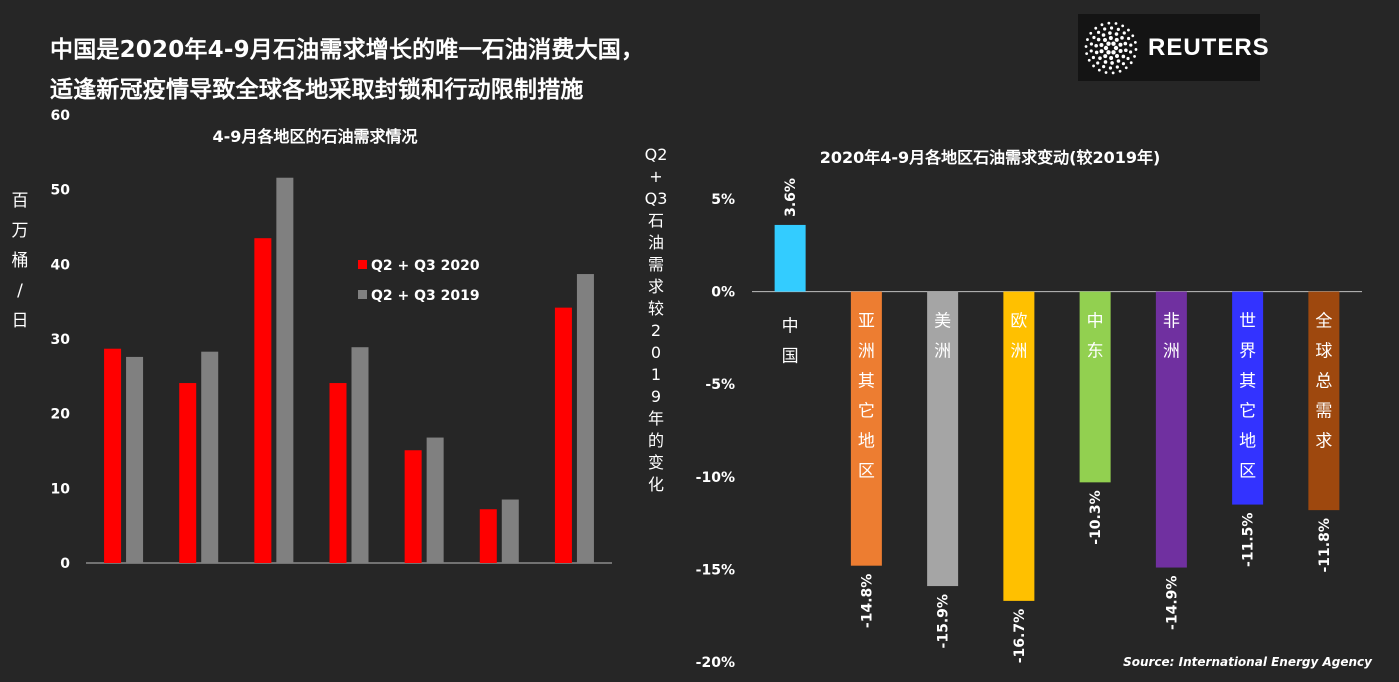 The image size is (1399, 682). Describe the element at coordinates (944, 621) in the screenshot. I see `data-label: -15.9%` at that location.